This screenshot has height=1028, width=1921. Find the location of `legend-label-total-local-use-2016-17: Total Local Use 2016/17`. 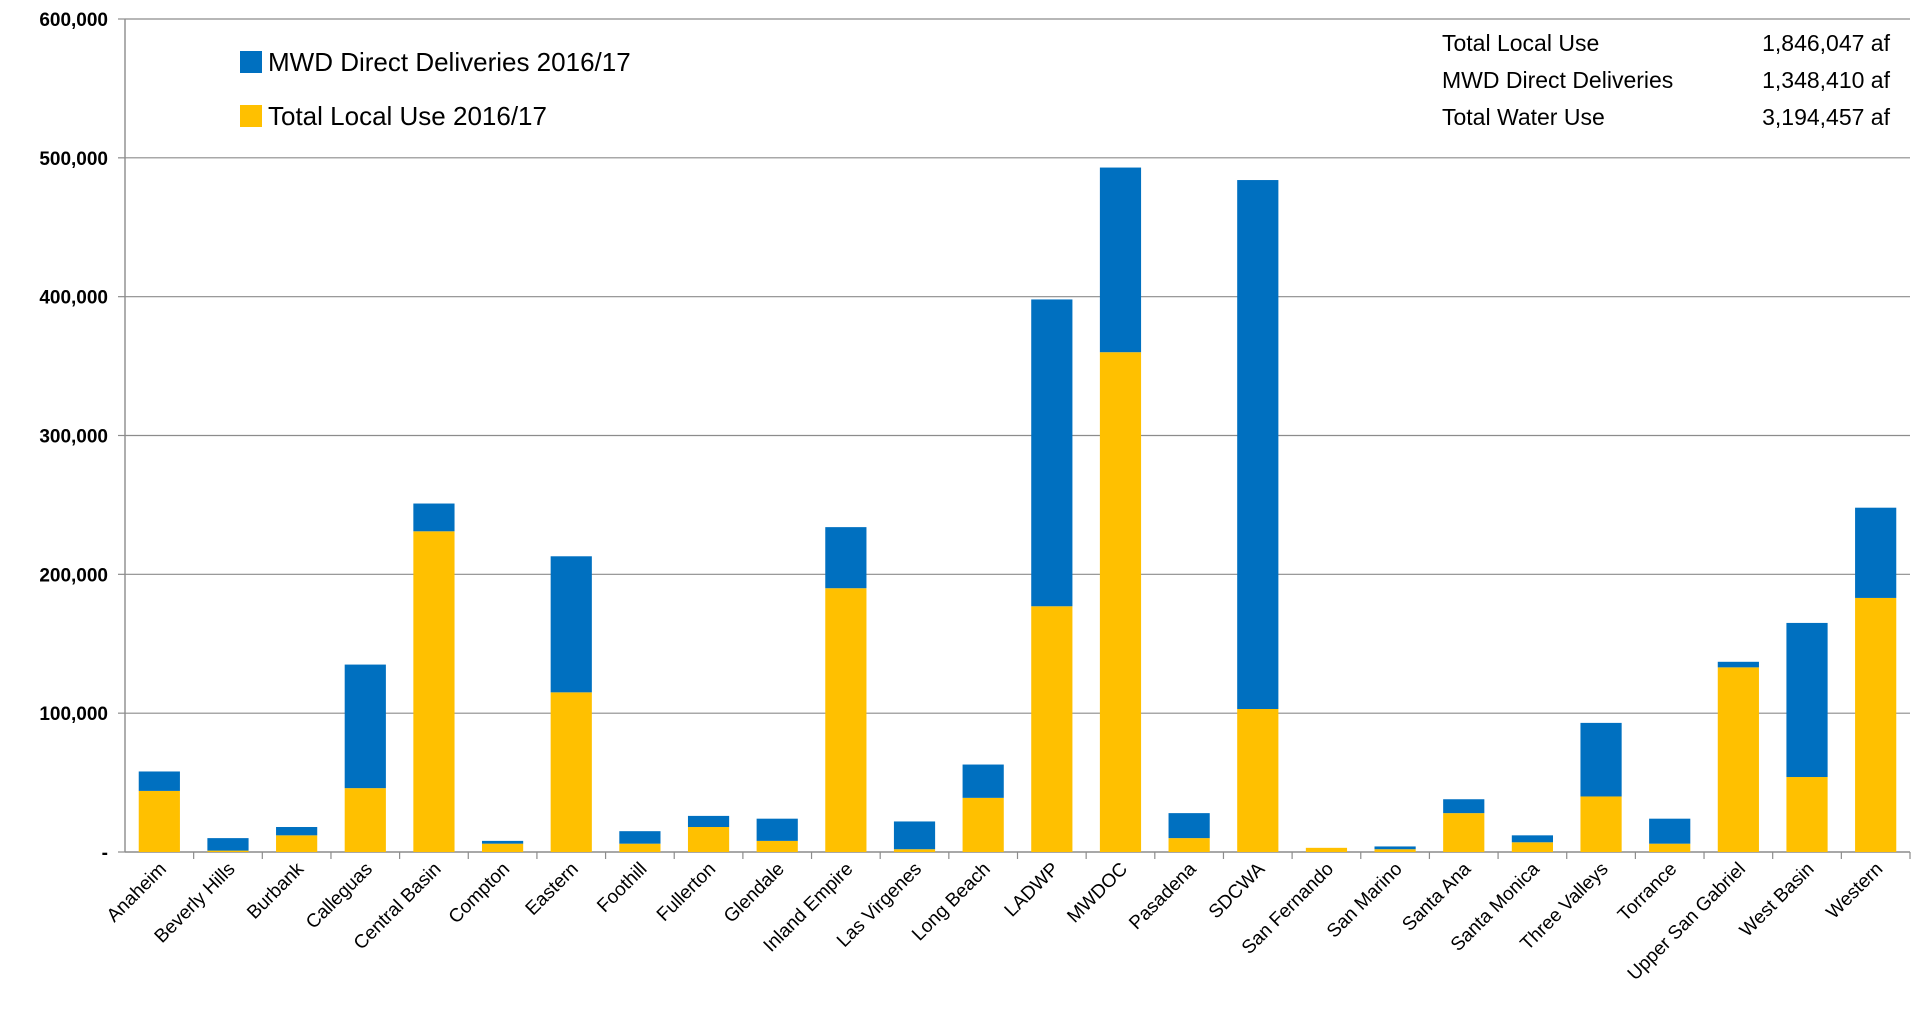

legend-label-total-local-use-2016-17: Total Local Use 2016/17 is located at coordinates (407, 116).